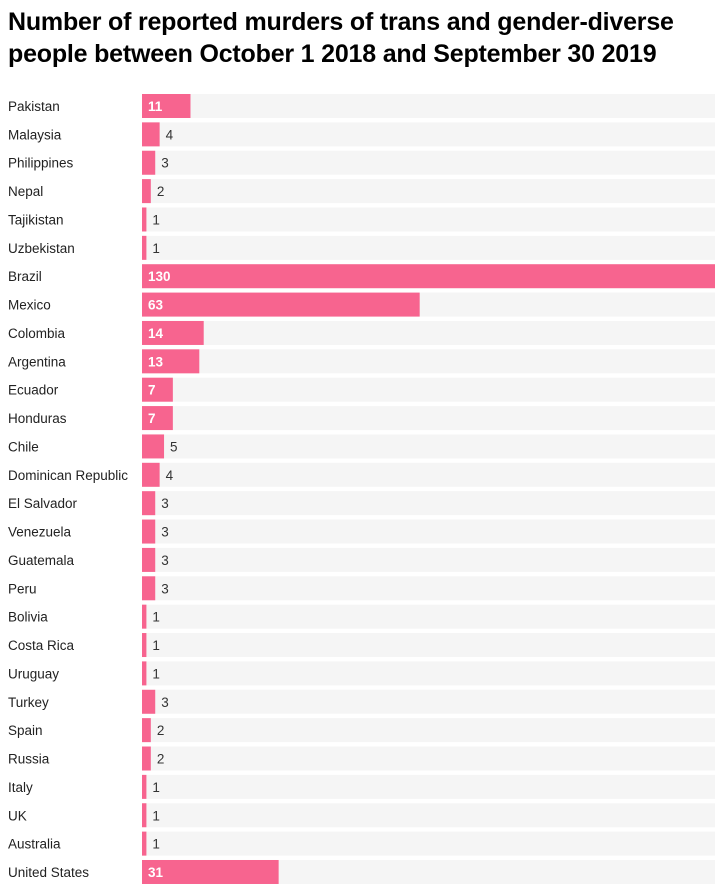 The width and height of the screenshot is (726, 896). What do you see at coordinates (29, 305) in the screenshot?
I see `category-label: Mexico` at bounding box center [29, 305].